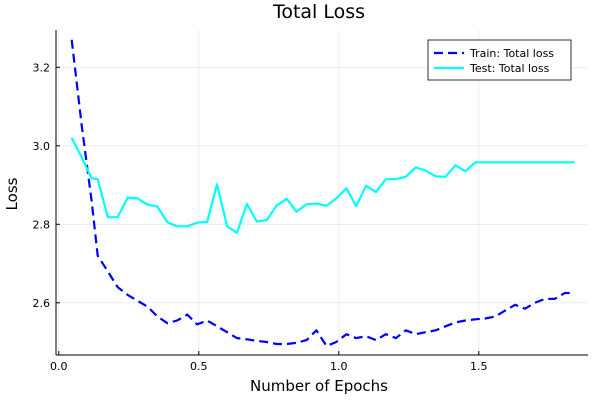 The height and width of the screenshot is (400, 600). What do you see at coordinates (509, 68) in the screenshot?
I see `legend-label: Test: Total loss` at bounding box center [509, 68].